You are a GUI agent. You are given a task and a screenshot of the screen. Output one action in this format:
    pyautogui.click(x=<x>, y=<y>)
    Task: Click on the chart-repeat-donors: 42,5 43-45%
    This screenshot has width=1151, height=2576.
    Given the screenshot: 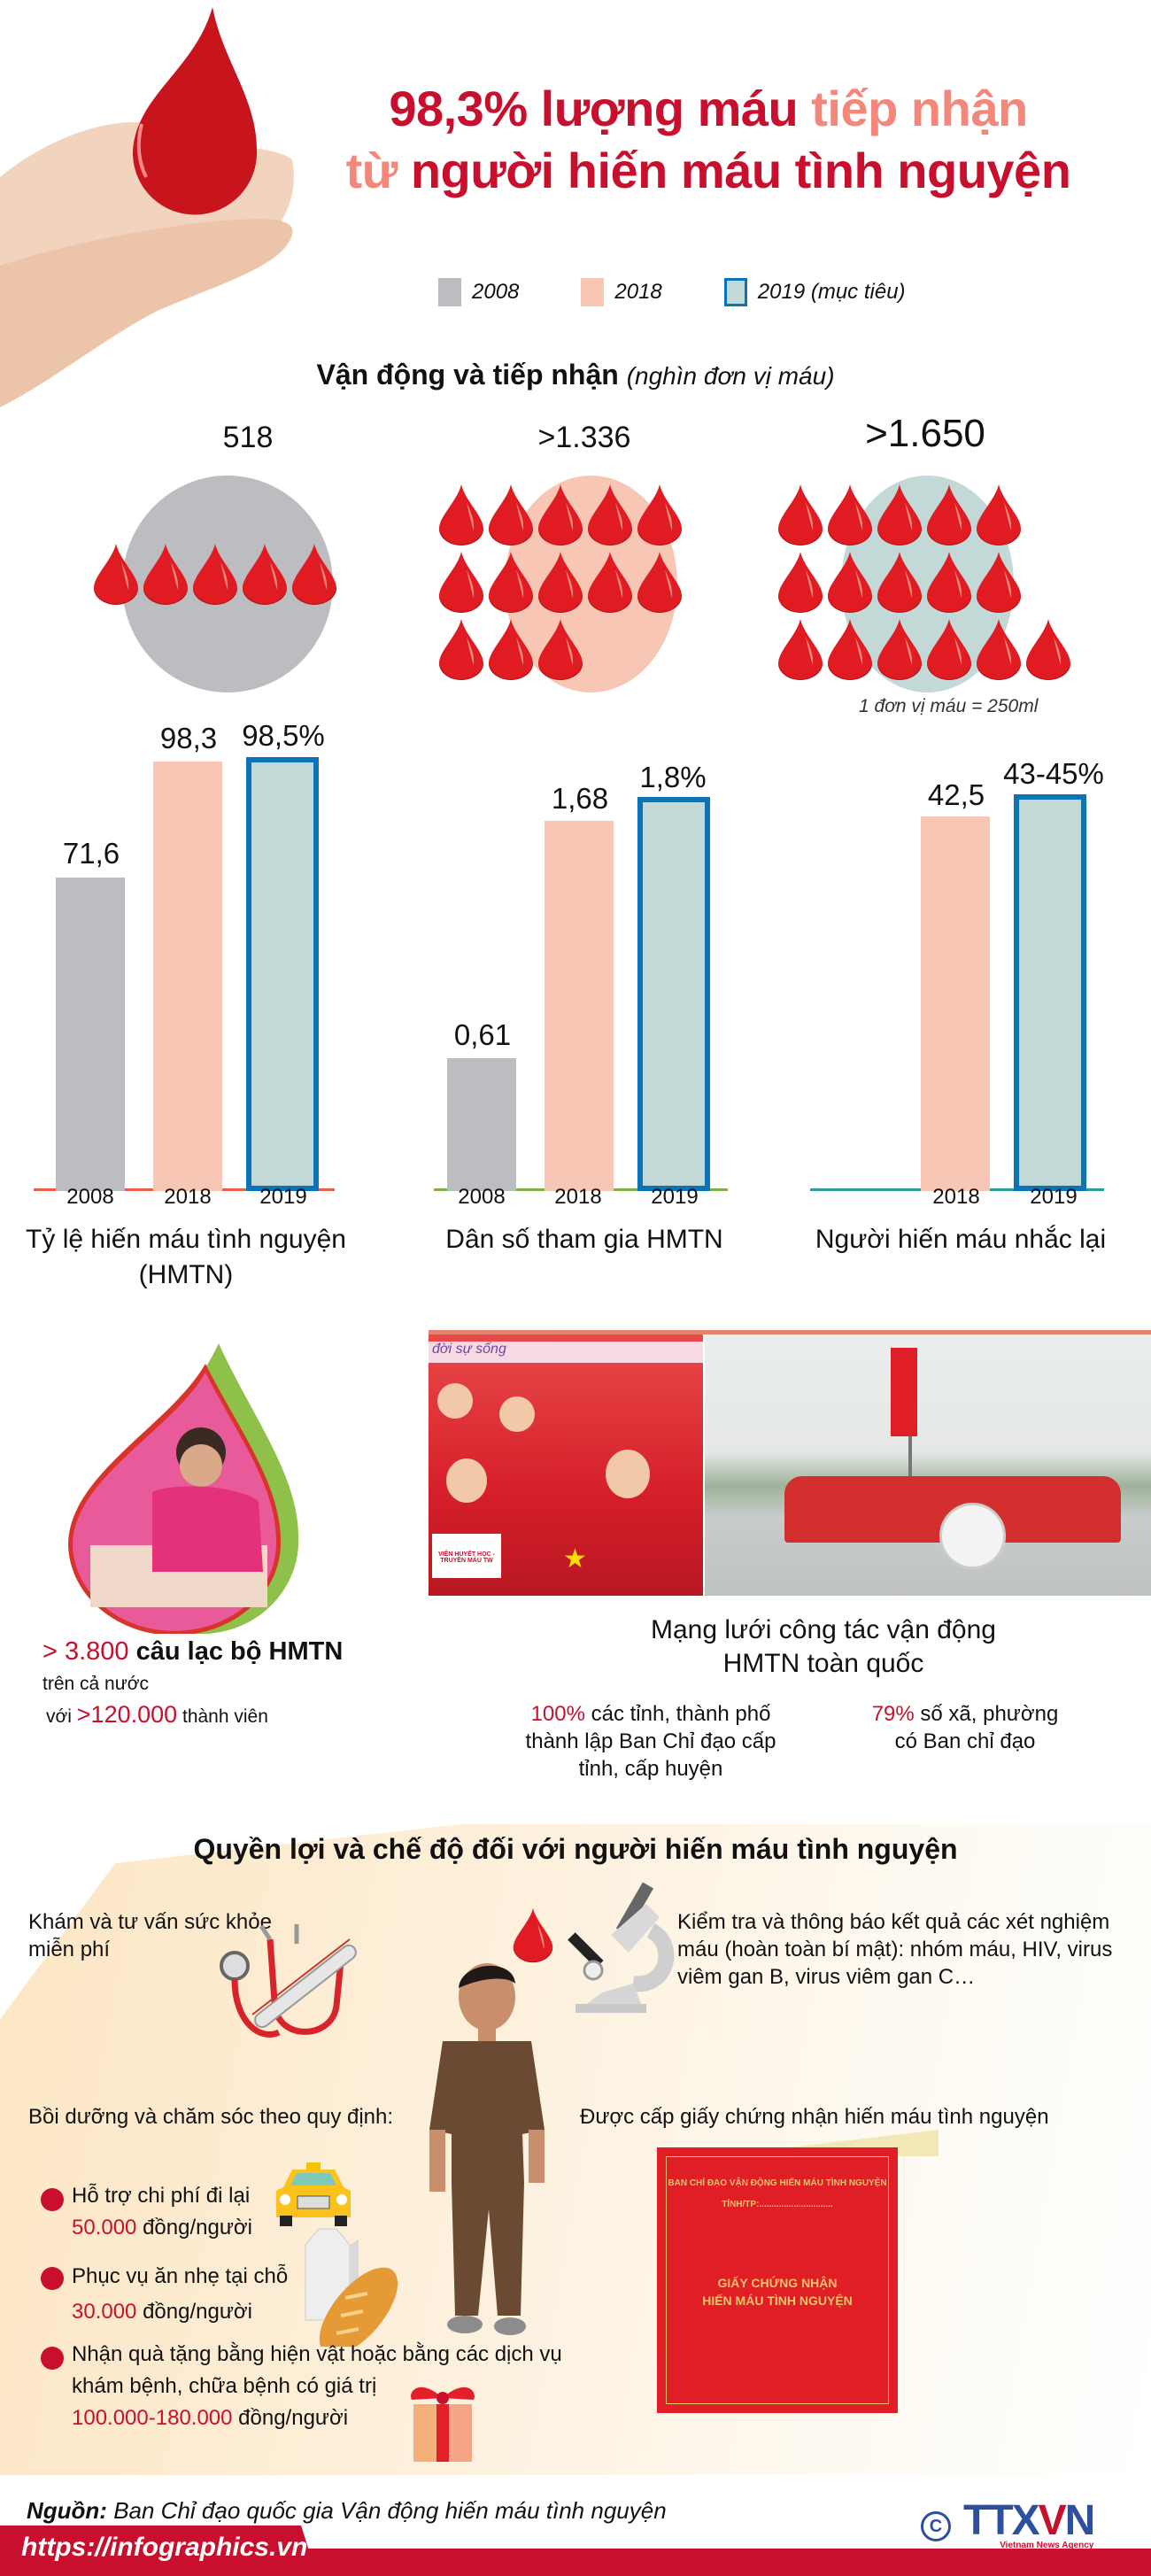 What is the action you would take?
    pyautogui.click(x=957, y=949)
    